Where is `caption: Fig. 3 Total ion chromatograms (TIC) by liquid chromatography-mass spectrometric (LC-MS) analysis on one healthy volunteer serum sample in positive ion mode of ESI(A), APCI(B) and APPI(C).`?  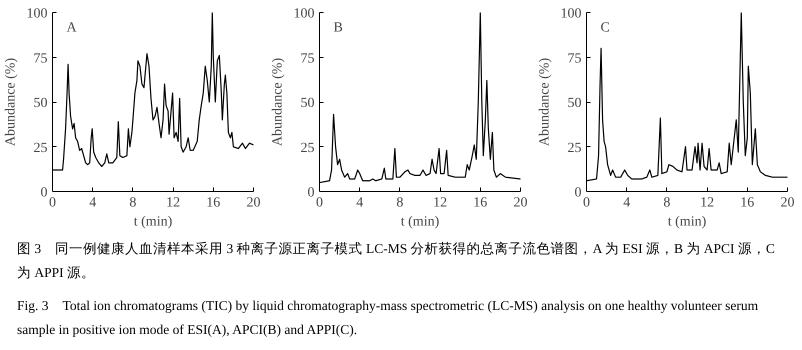
caption: Fig. 3 Total ion chromatograms (TIC) by liquid chromatography-mass spectrometric (LC-MS) analysis on one healthy volunteer serum sample in positive ion mode of ESI(A), APCI(B) and APPI(C). is located at coordinates (388, 318).